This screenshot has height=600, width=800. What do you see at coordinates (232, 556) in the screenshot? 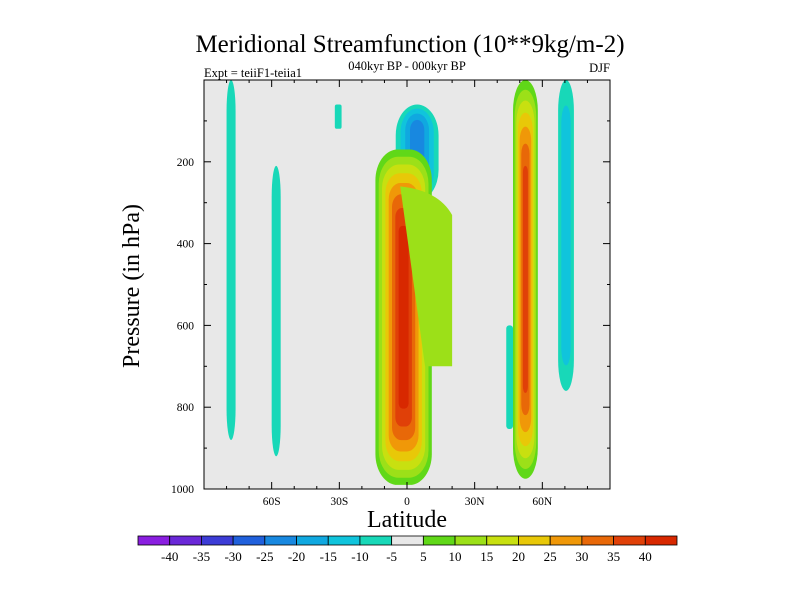
I see `colorbar-label: -30` at bounding box center [232, 556].